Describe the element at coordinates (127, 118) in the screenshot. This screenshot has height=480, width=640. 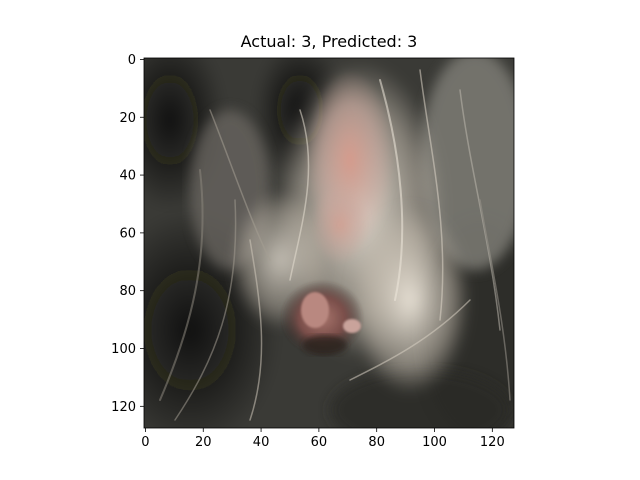
I see `y-tick-label: 20` at that location.